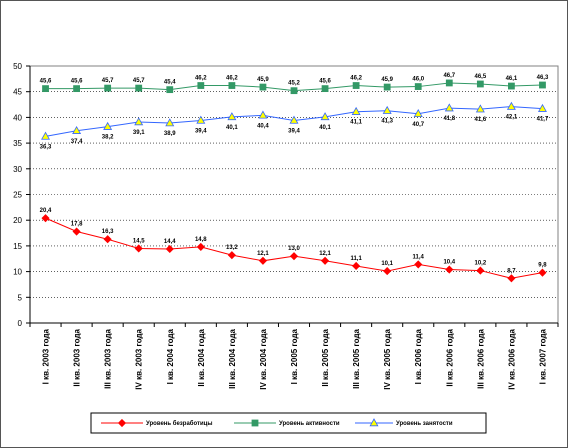  Describe the element at coordinates (294, 84) in the screenshot. I see `activity-data-label: 45,2` at that location.